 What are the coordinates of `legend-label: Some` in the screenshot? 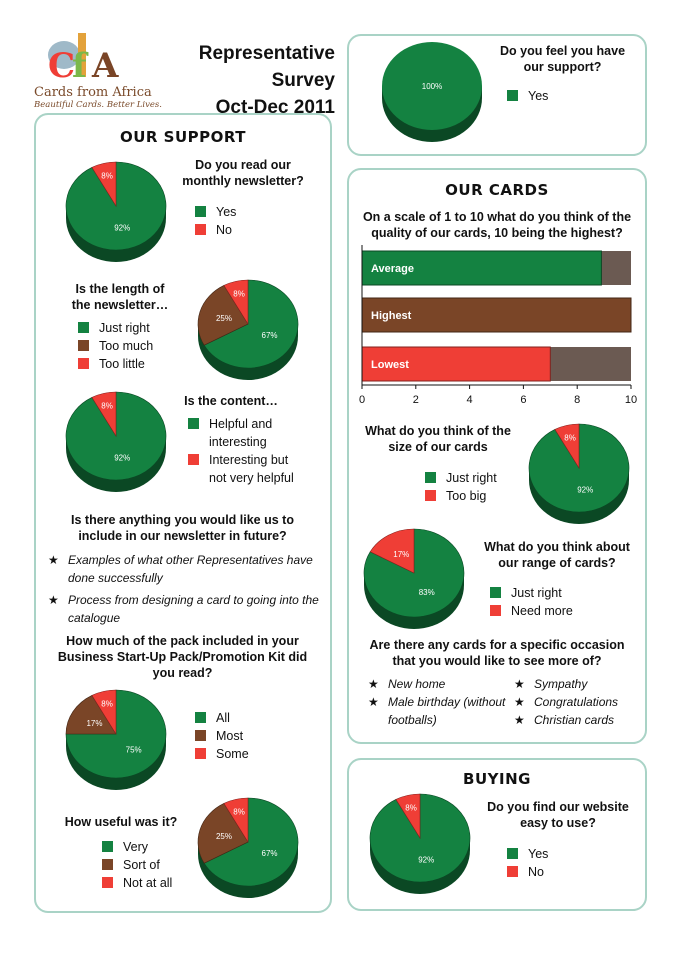 It's located at (232, 754).